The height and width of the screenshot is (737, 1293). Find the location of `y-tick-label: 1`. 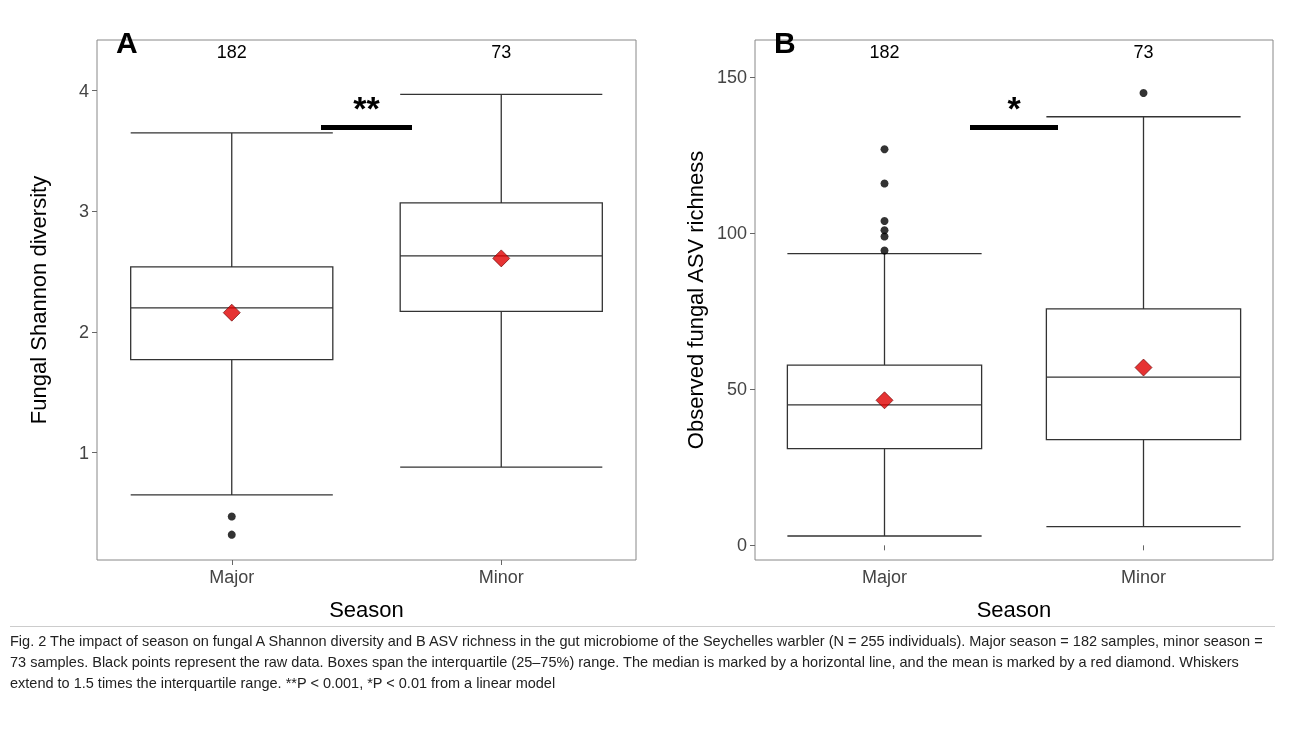

y-tick-label: 1 is located at coordinates (83, 452).